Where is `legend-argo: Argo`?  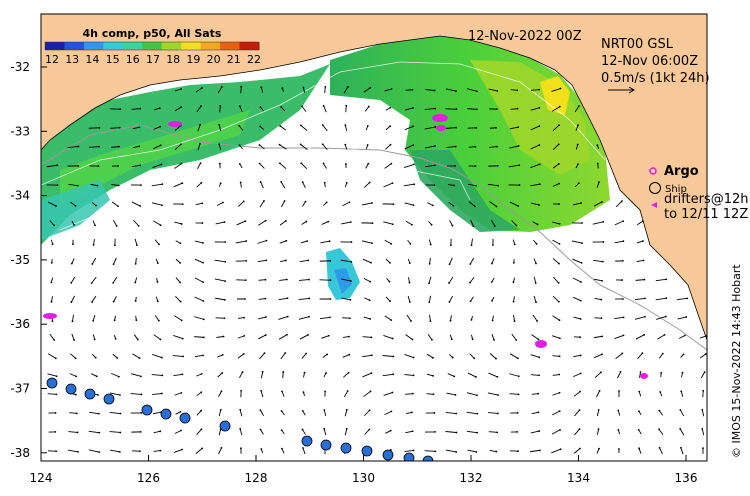 legend-argo: Argo is located at coordinates (681, 171).